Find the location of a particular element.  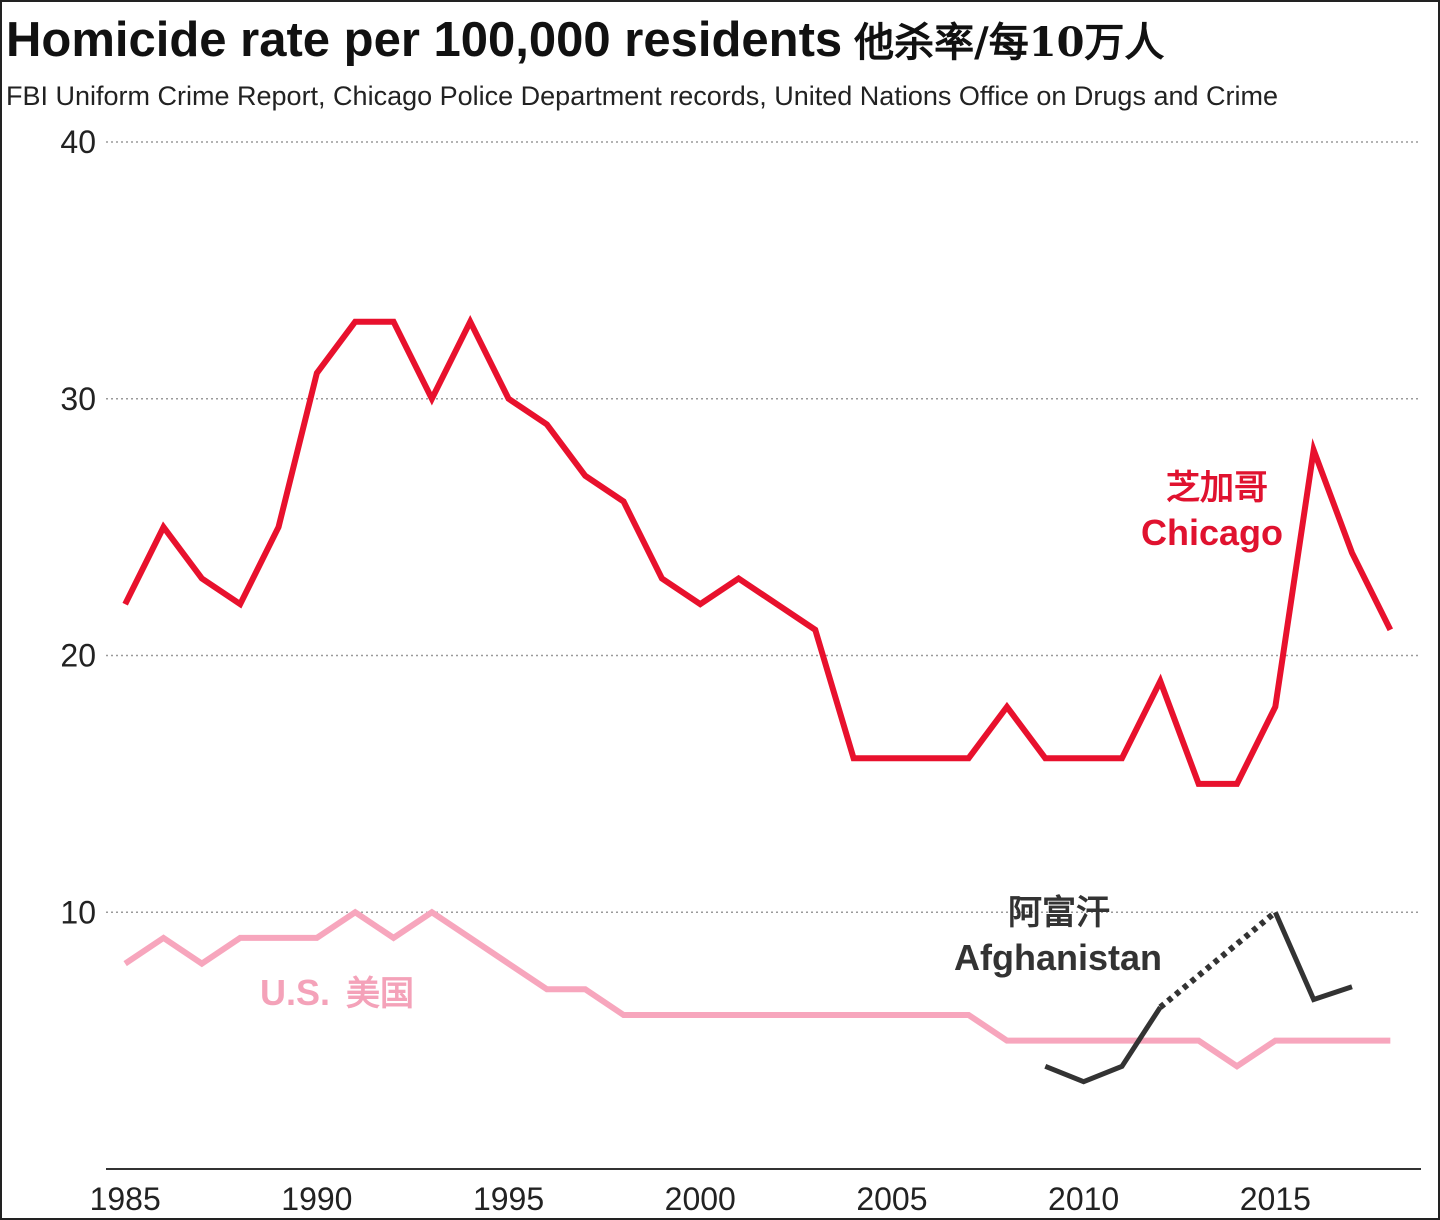

u-s-line is located at coordinates (757, 989).